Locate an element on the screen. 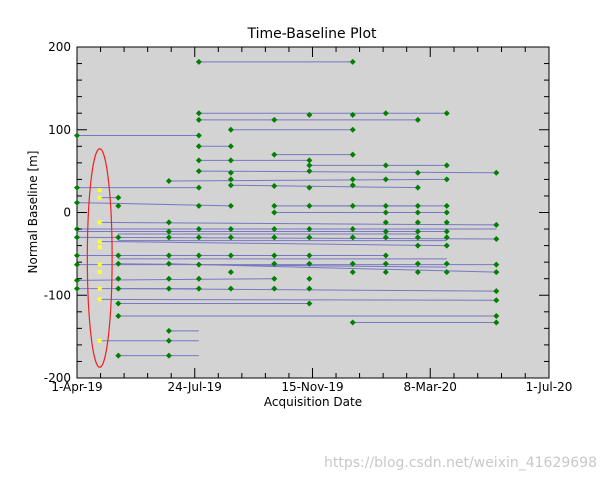 The width and height of the screenshot is (605, 485). y-tick-label: -100 is located at coordinates (57, 295).